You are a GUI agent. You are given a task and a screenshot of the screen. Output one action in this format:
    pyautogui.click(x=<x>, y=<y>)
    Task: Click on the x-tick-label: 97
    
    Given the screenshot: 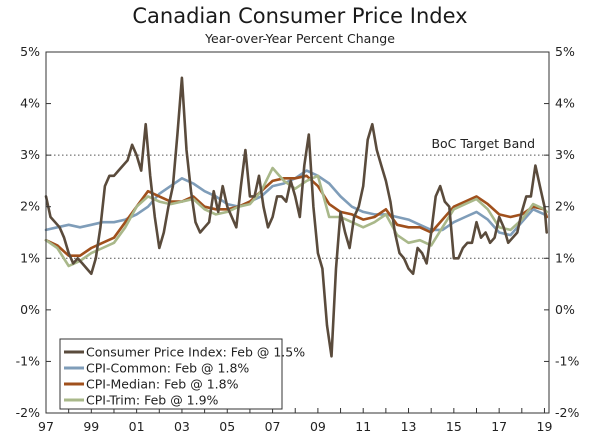 What is the action you would take?
    pyautogui.click(x=46, y=426)
    